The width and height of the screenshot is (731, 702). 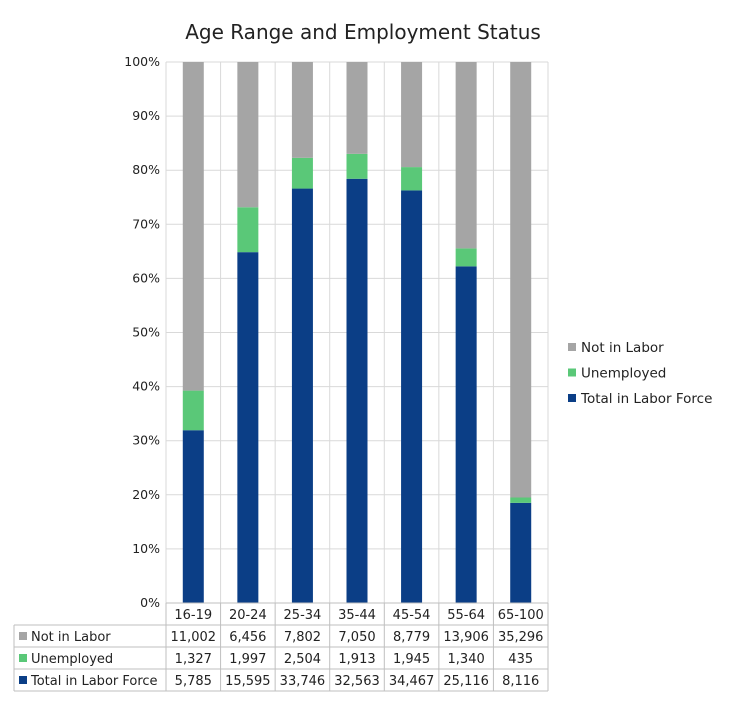 What do you see at coordinates (520, 681) in the screenshot?
I see `table-cell: 8,116` at bounding box center [520, 681].